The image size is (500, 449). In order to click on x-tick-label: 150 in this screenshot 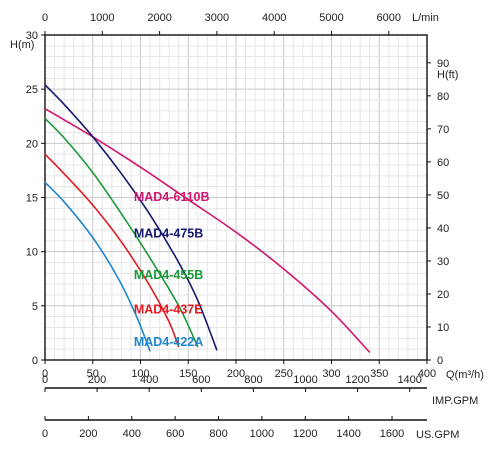, I will do `click(188, 374)`.